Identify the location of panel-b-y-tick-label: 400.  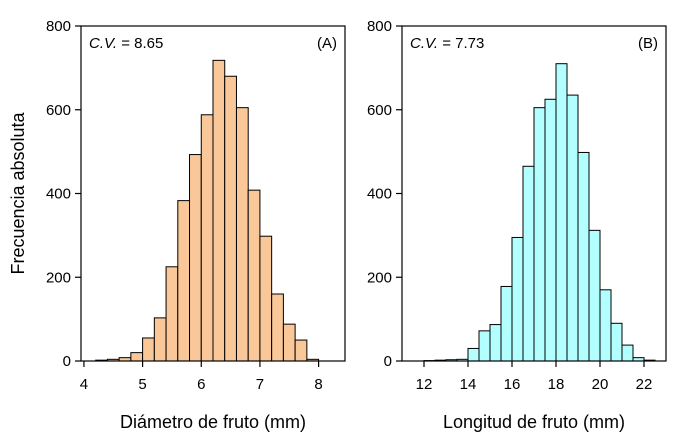
(379, 194).